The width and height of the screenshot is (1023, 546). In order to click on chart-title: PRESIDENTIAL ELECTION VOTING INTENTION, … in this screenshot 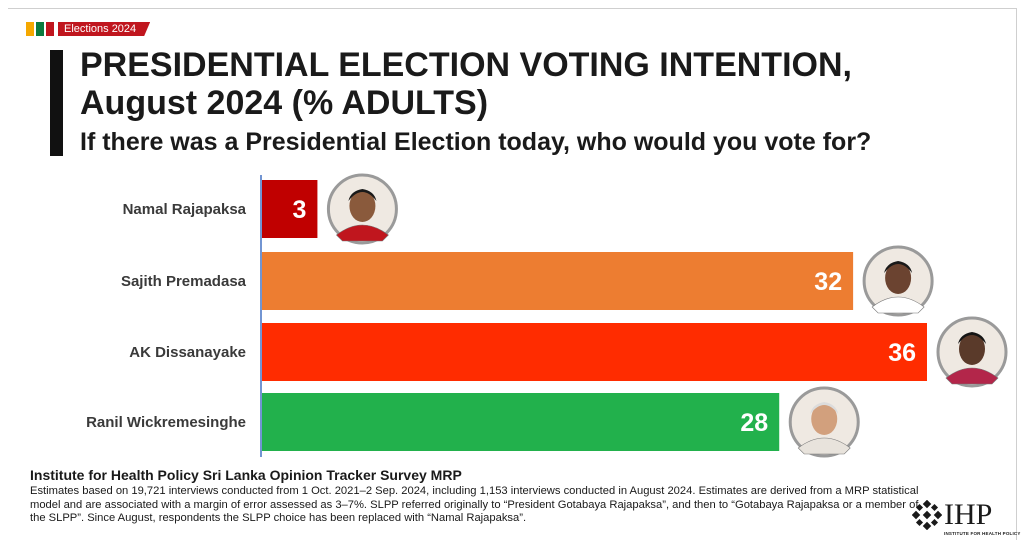, I will do `click(530, 84)`.